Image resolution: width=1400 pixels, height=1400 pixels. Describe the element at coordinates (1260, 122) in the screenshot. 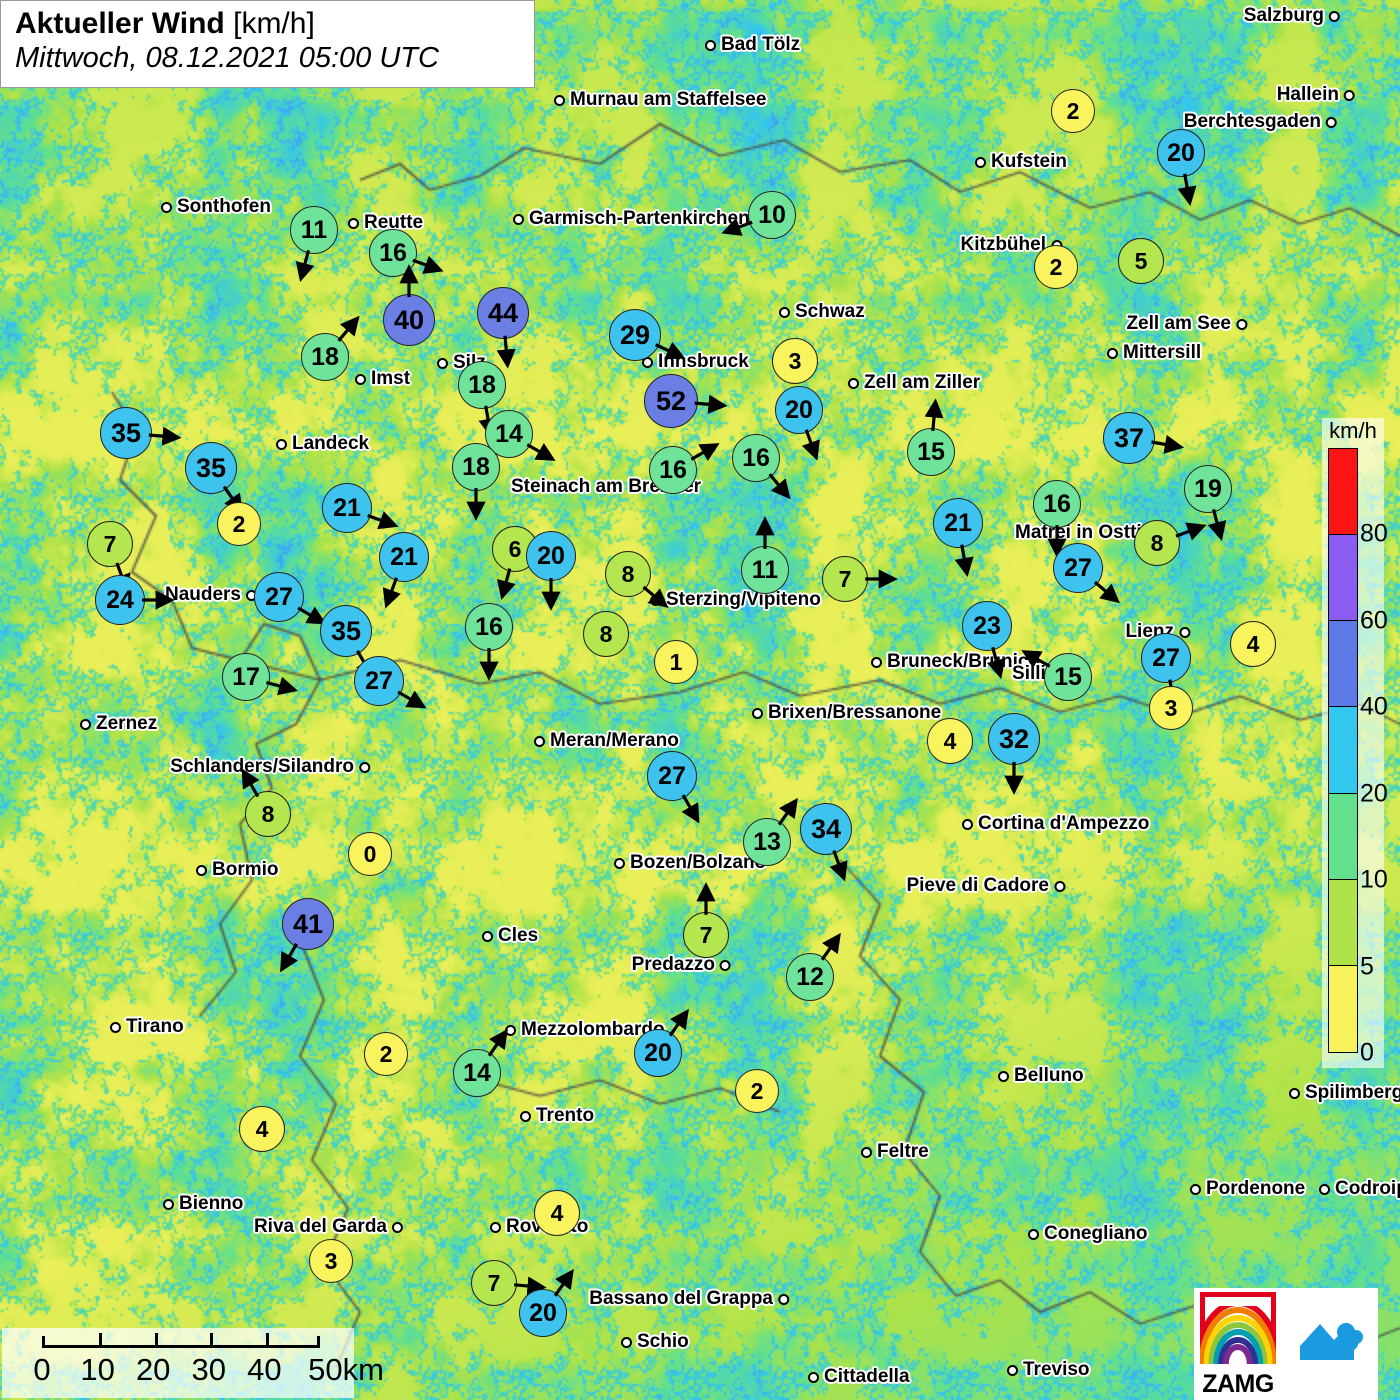

I see `city-marker: Berchtesgaden` at that location.